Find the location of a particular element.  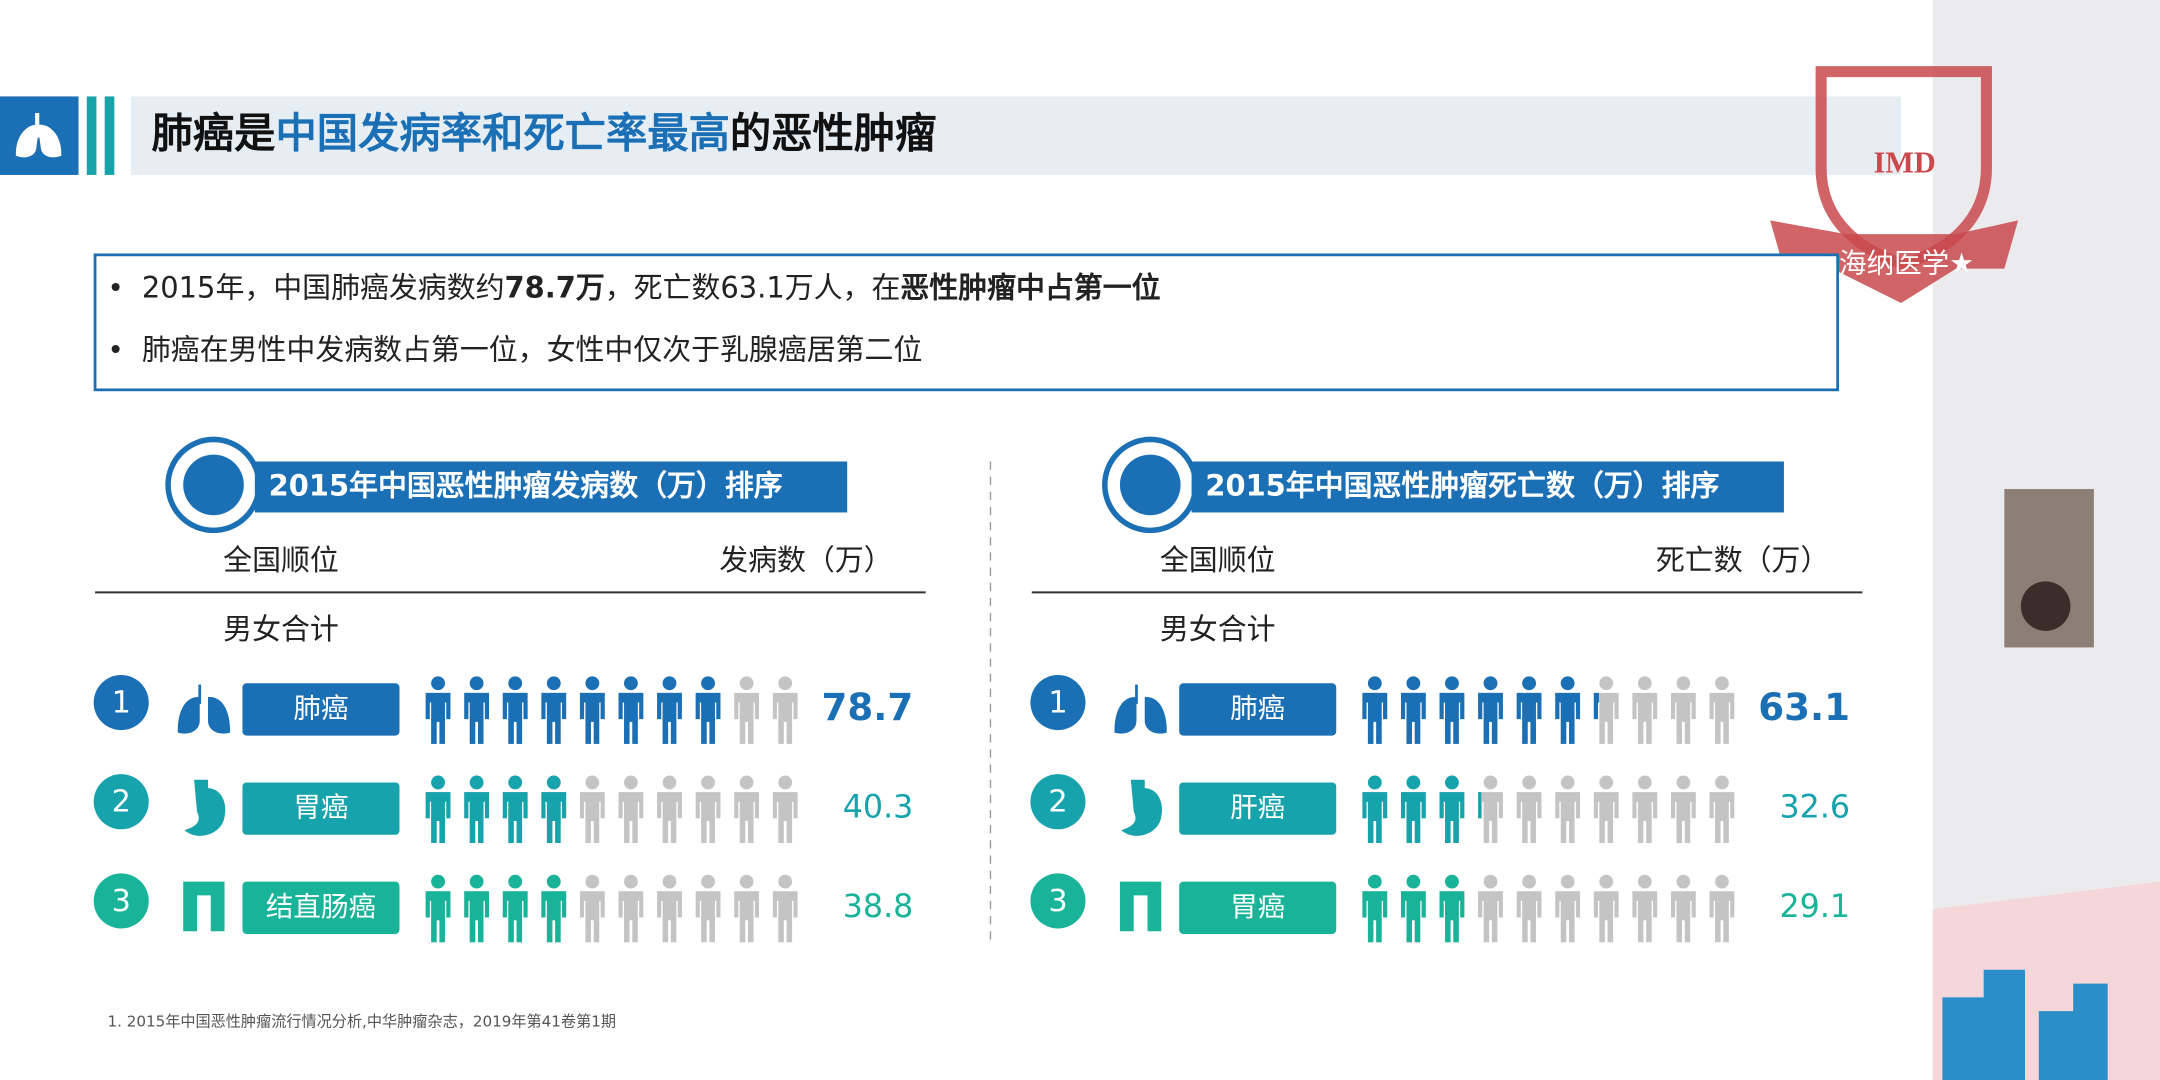

bullet-part: 78.7万 is located at coordinates (555, 287).